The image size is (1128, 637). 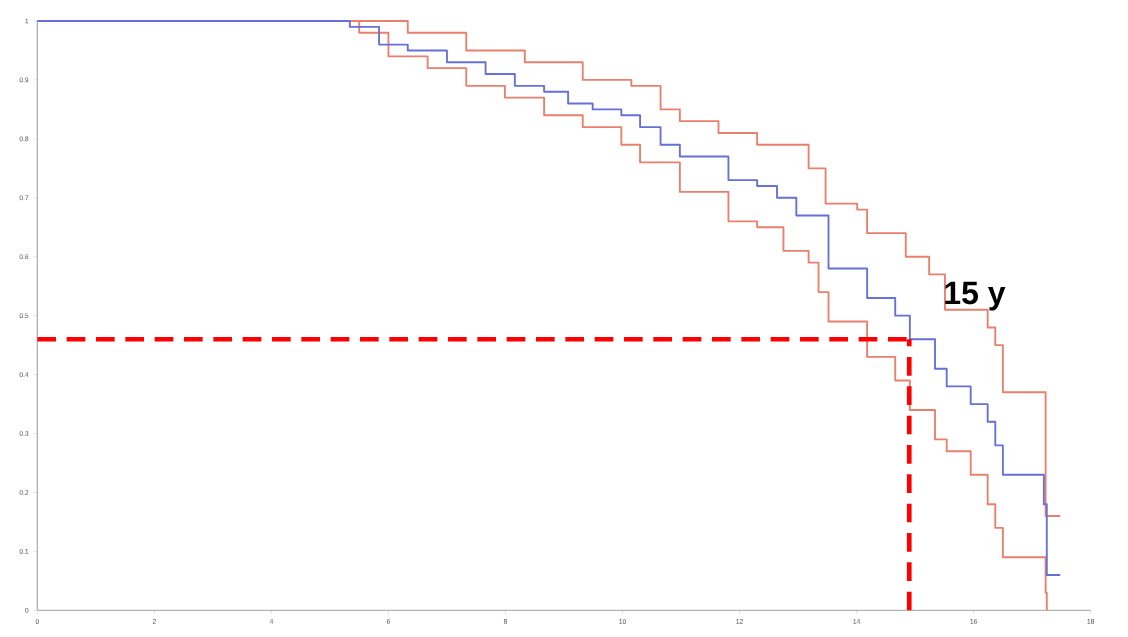 What do you see at coordinates (975, 296) in the screenshot?
I see `ref-line-label: 15 y` at bounding box center [975, 296].